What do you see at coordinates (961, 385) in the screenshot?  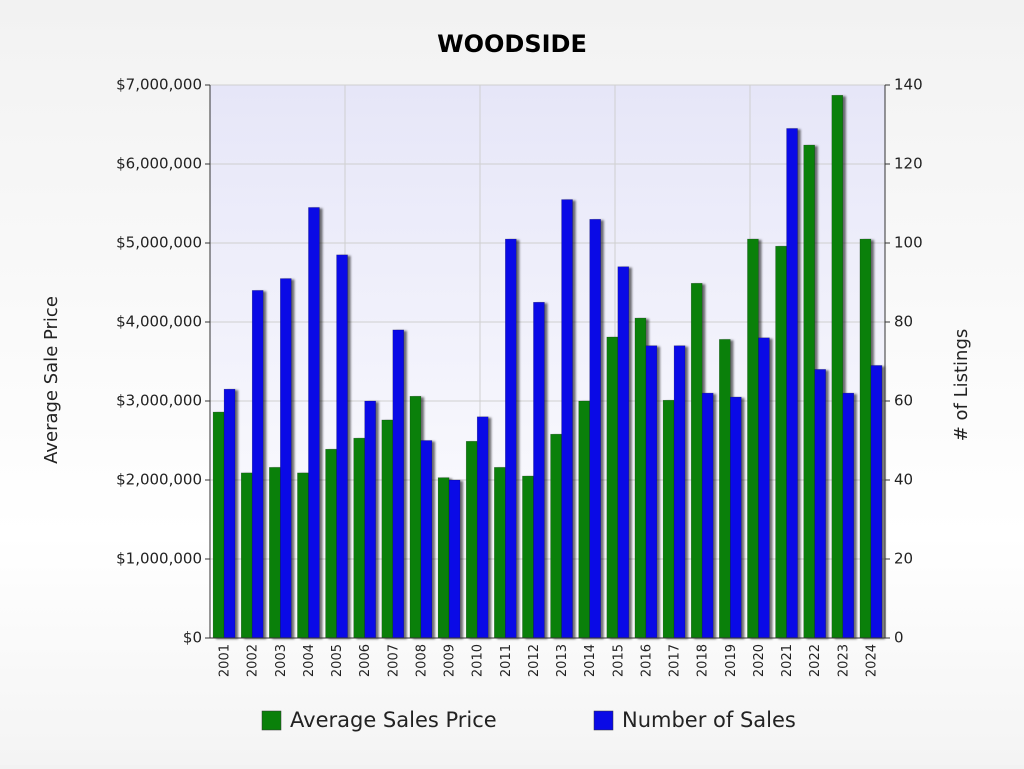 I see `y2-axis-title: # of Listings` at bounding box center [961, 385].